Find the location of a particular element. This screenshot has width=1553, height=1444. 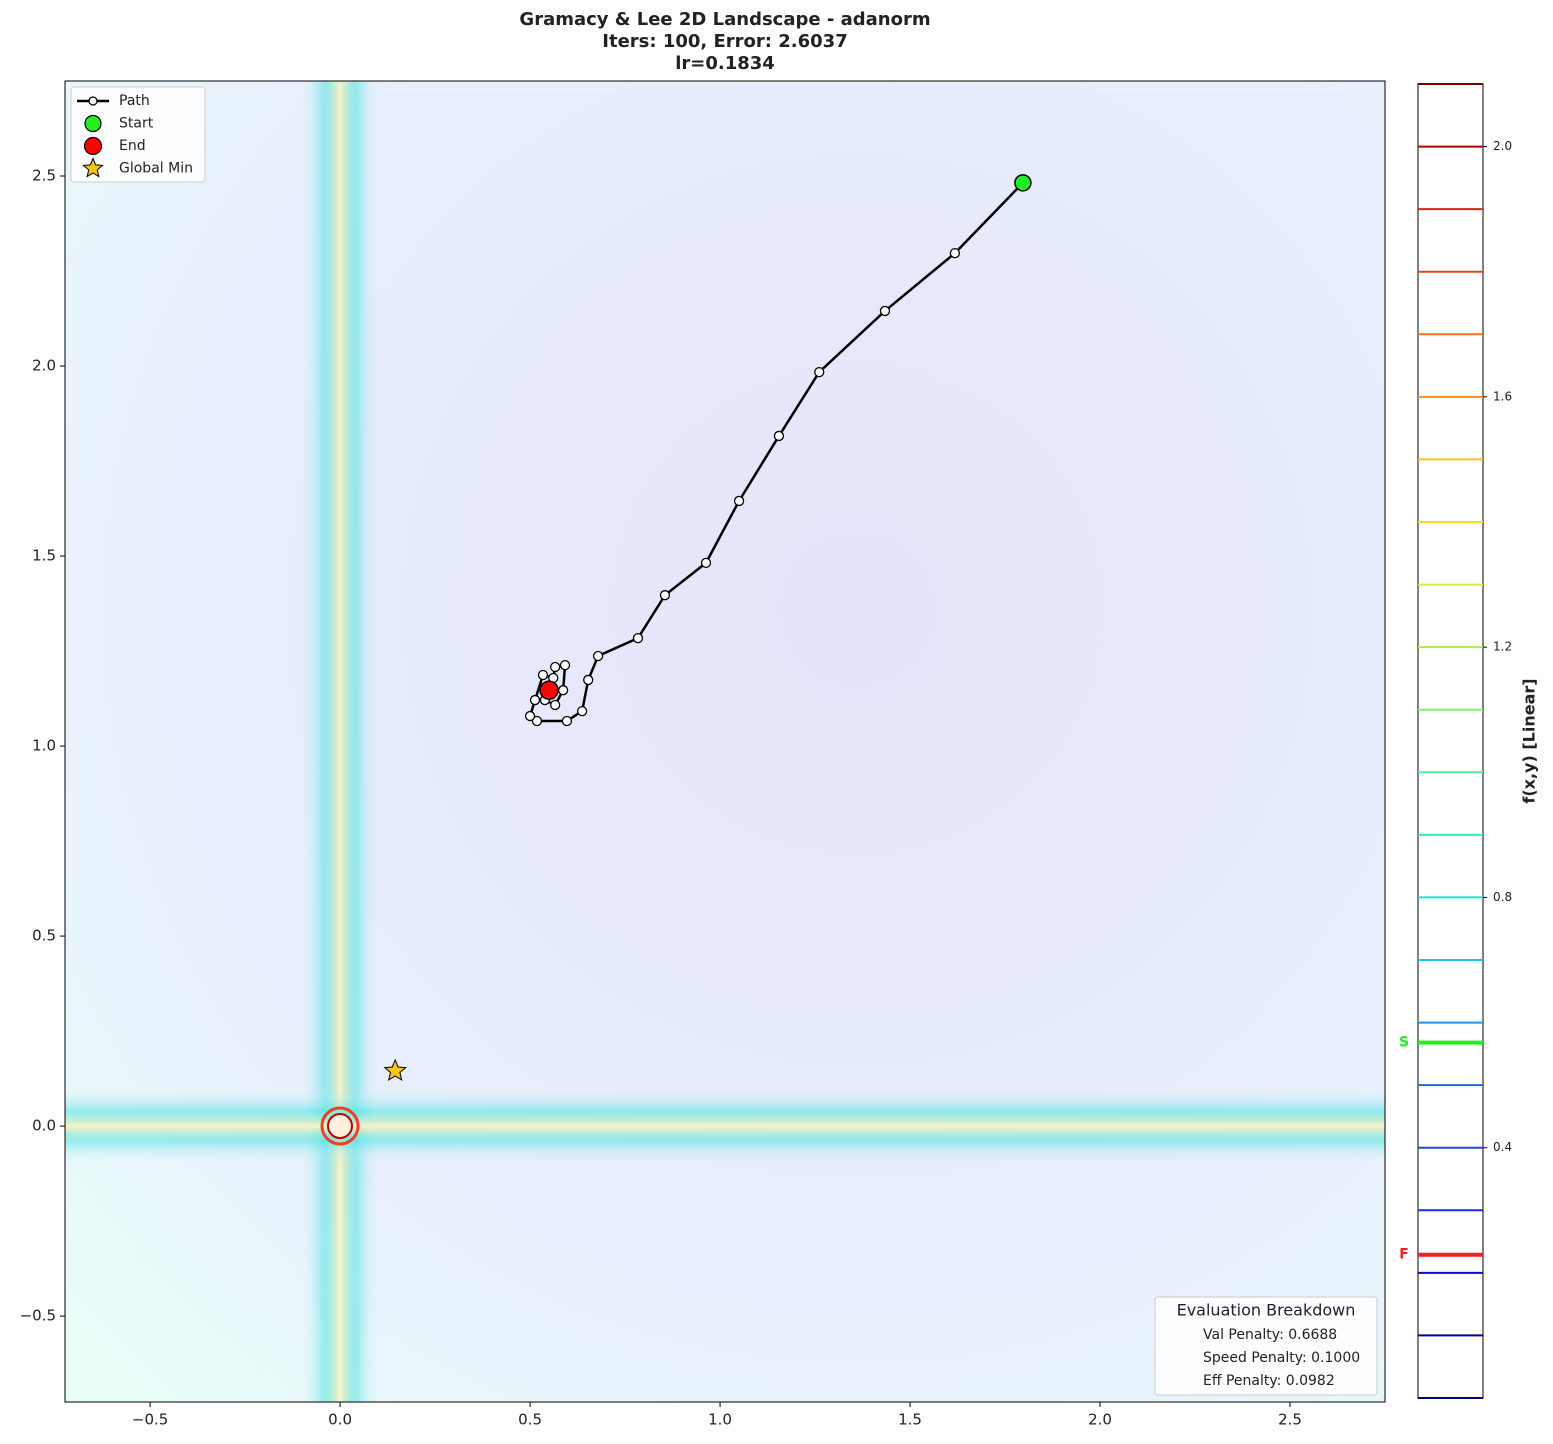

colorbar-tick-label: 0.4 is located at coordinates (1502, 1147).